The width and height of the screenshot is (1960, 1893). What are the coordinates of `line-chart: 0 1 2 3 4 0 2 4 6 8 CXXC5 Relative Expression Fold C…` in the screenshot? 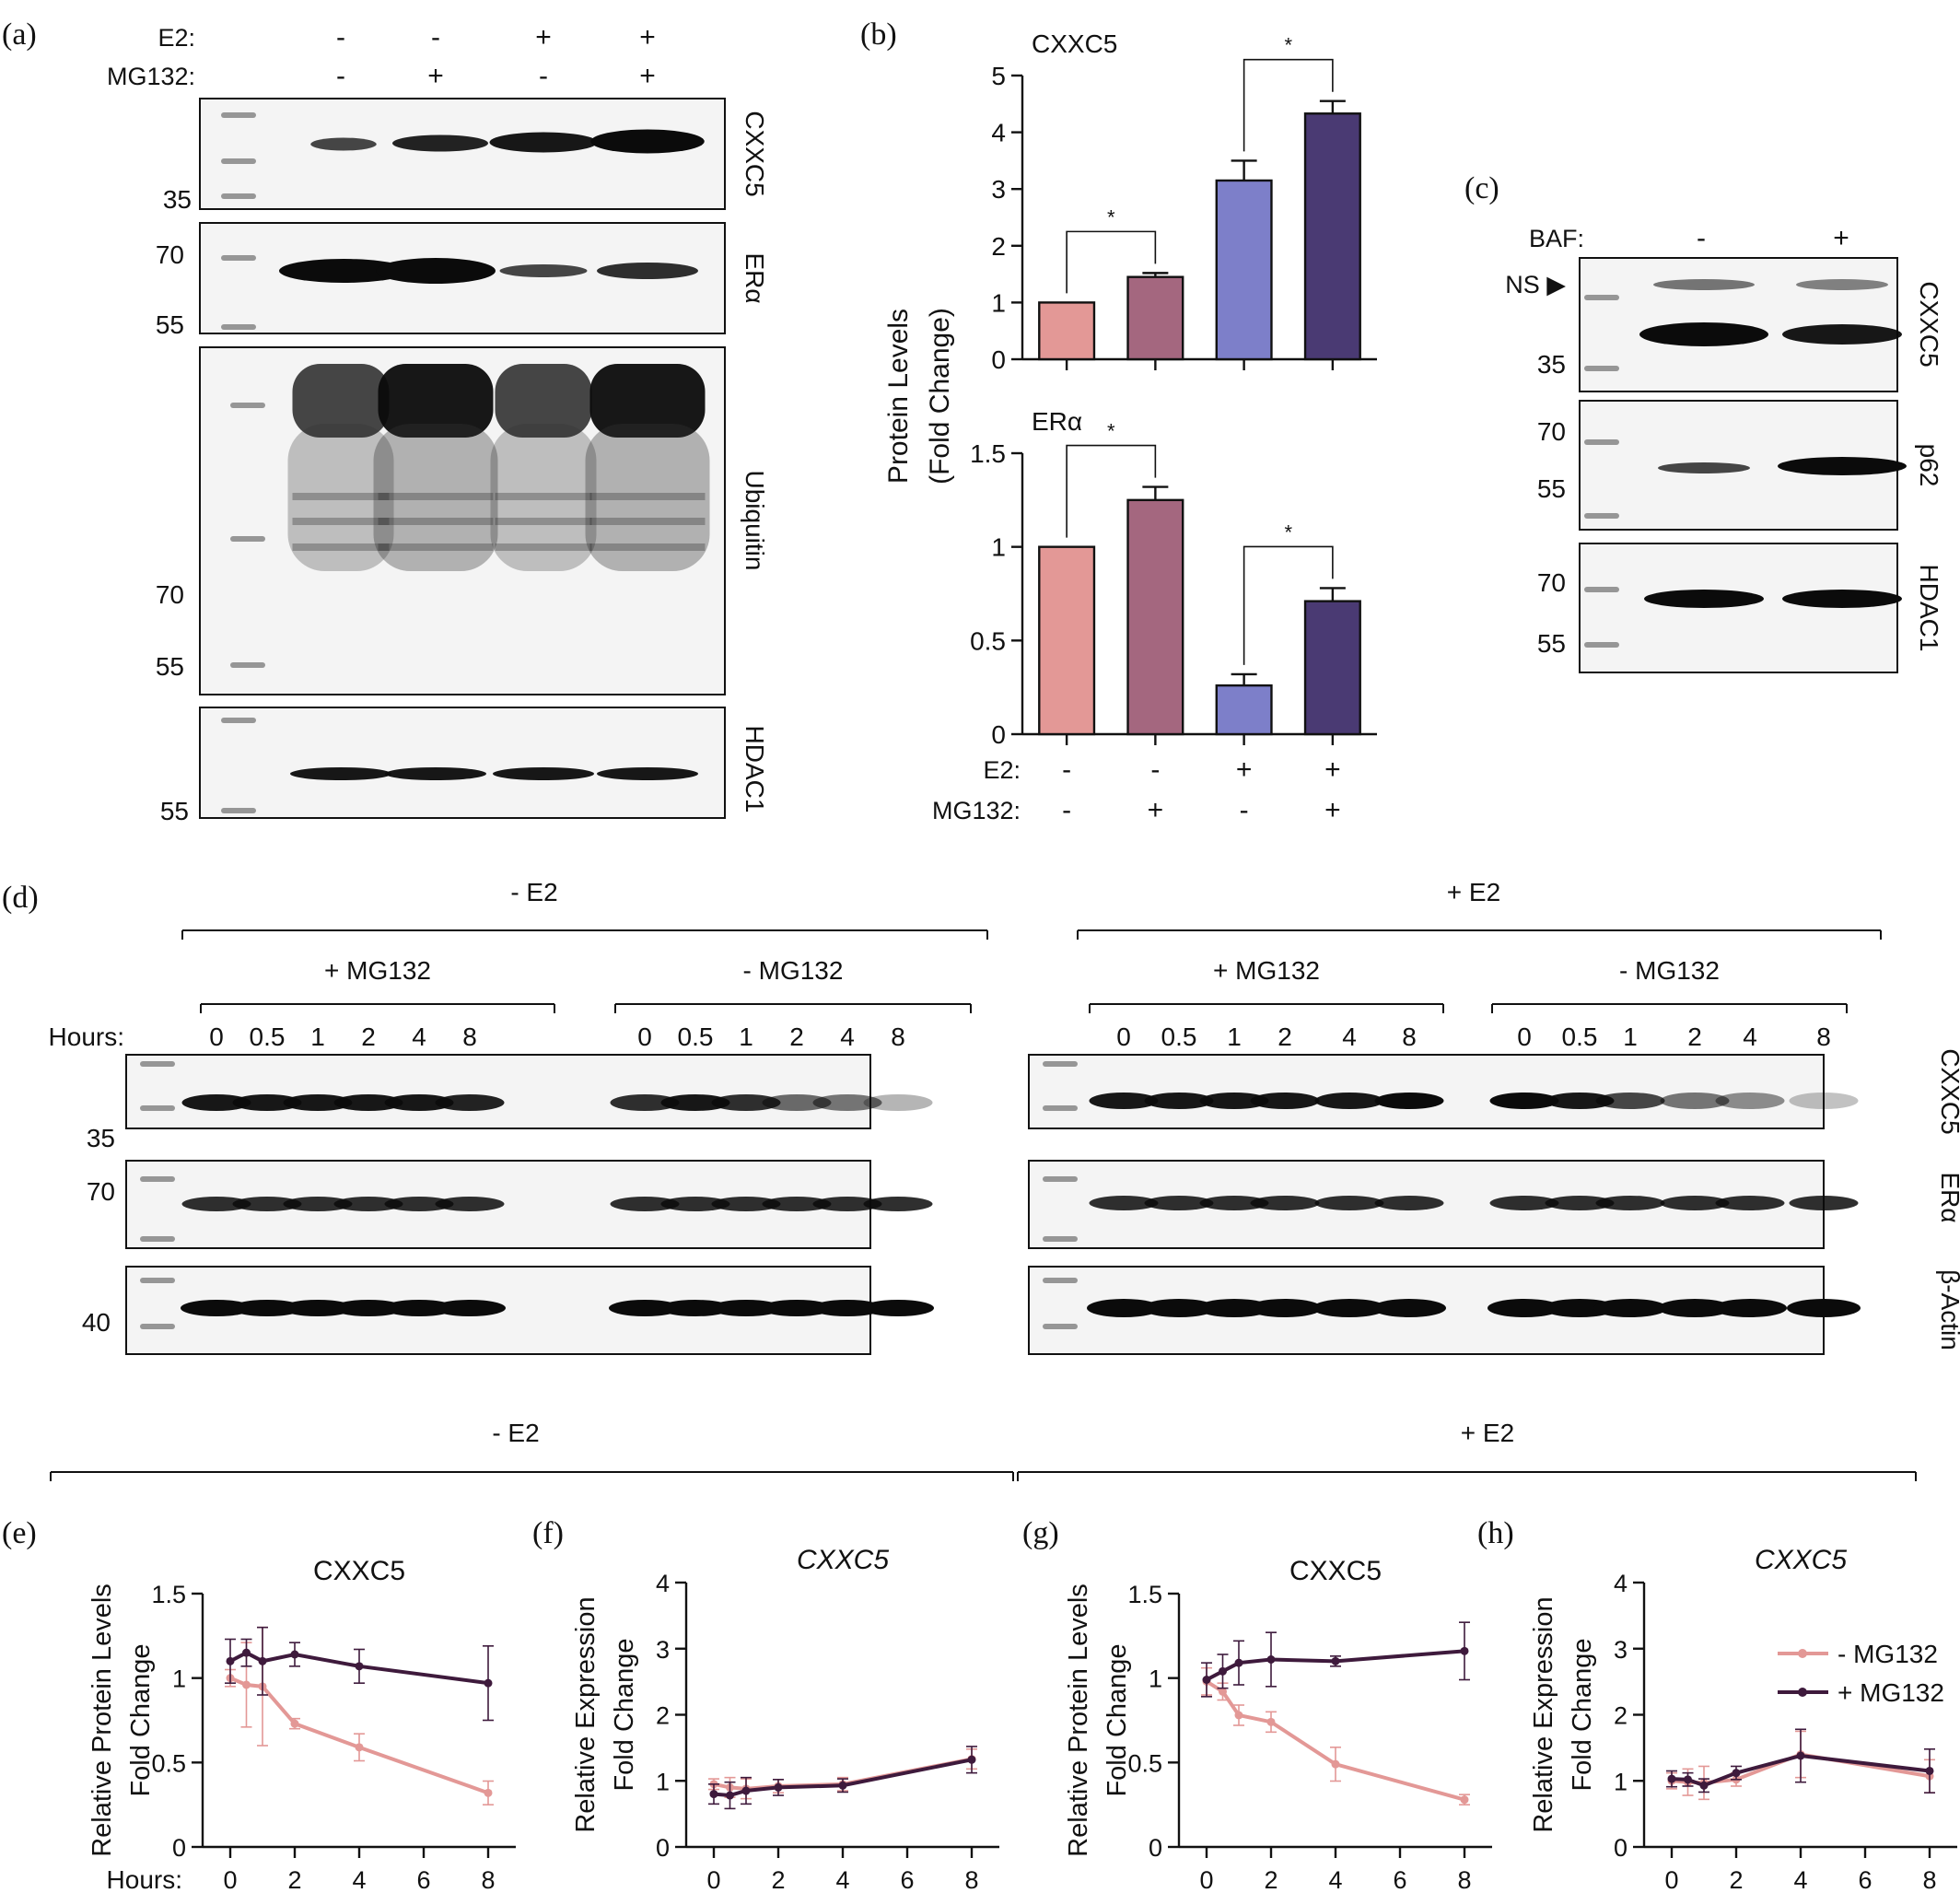 It's located at (785, 1719).